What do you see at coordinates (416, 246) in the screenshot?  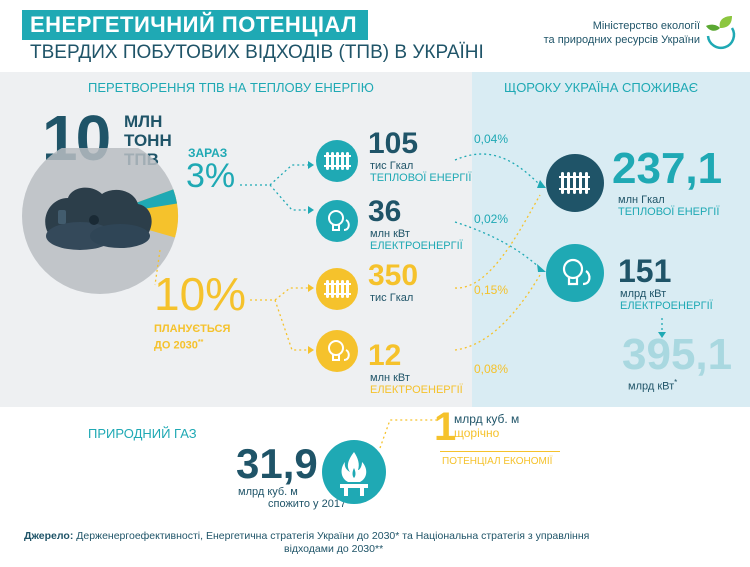 I see `electricity-now-type: ЕЛЕКТРОЕНЕРГІЇ` at bounding box center [416, 246].